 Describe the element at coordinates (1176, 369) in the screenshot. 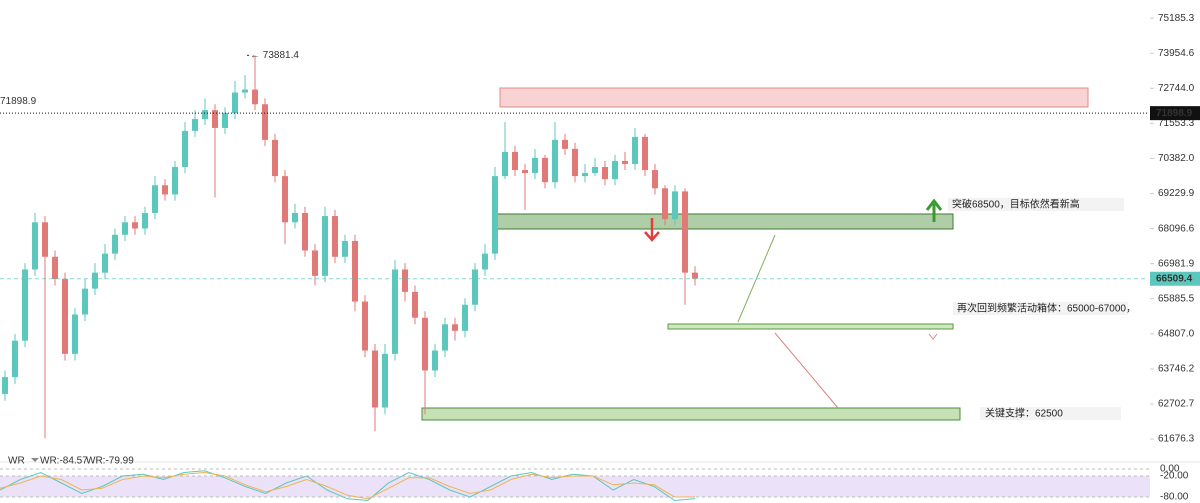

I see `y-tick-label: 63746.2` at that location.